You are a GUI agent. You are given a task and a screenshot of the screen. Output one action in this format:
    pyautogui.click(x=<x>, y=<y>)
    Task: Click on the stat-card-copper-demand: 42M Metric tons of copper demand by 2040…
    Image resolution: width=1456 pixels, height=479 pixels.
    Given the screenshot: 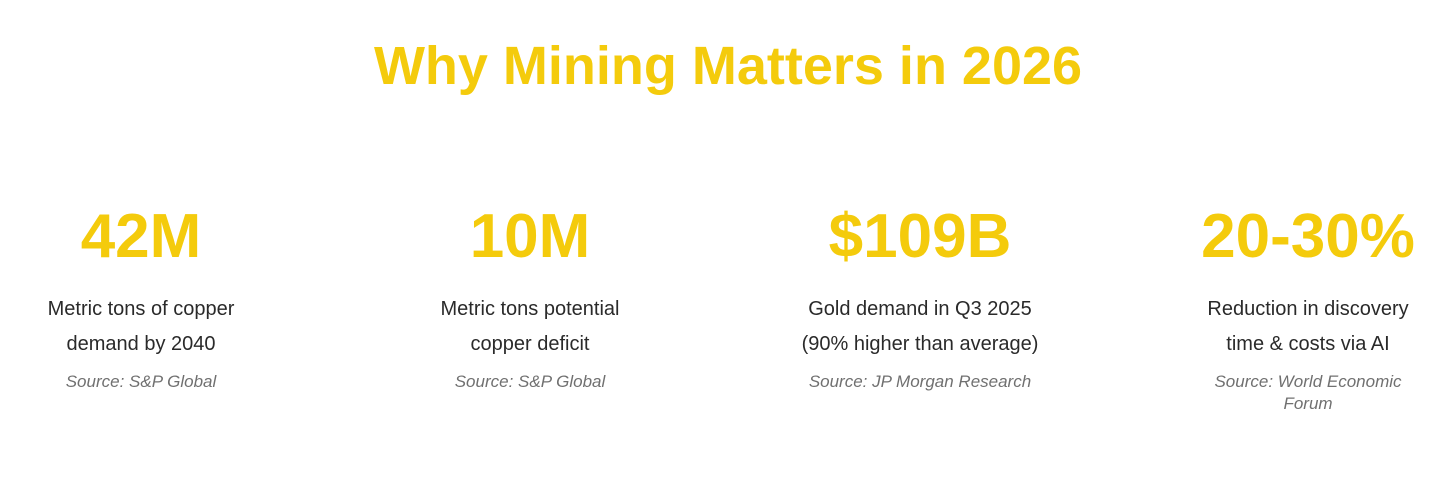 What is the action you would take?
    pyautogui.click(x=145, y=295)
    